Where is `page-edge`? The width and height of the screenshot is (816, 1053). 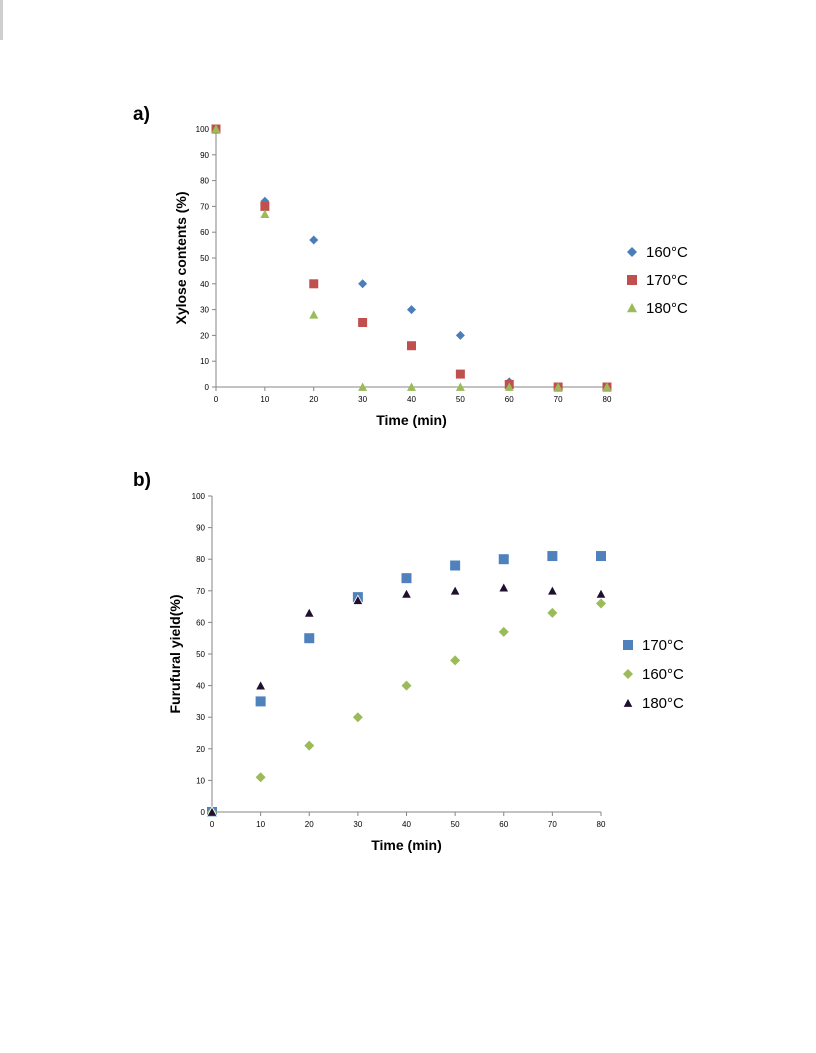
page-edge is located at coordinates (1, 20).